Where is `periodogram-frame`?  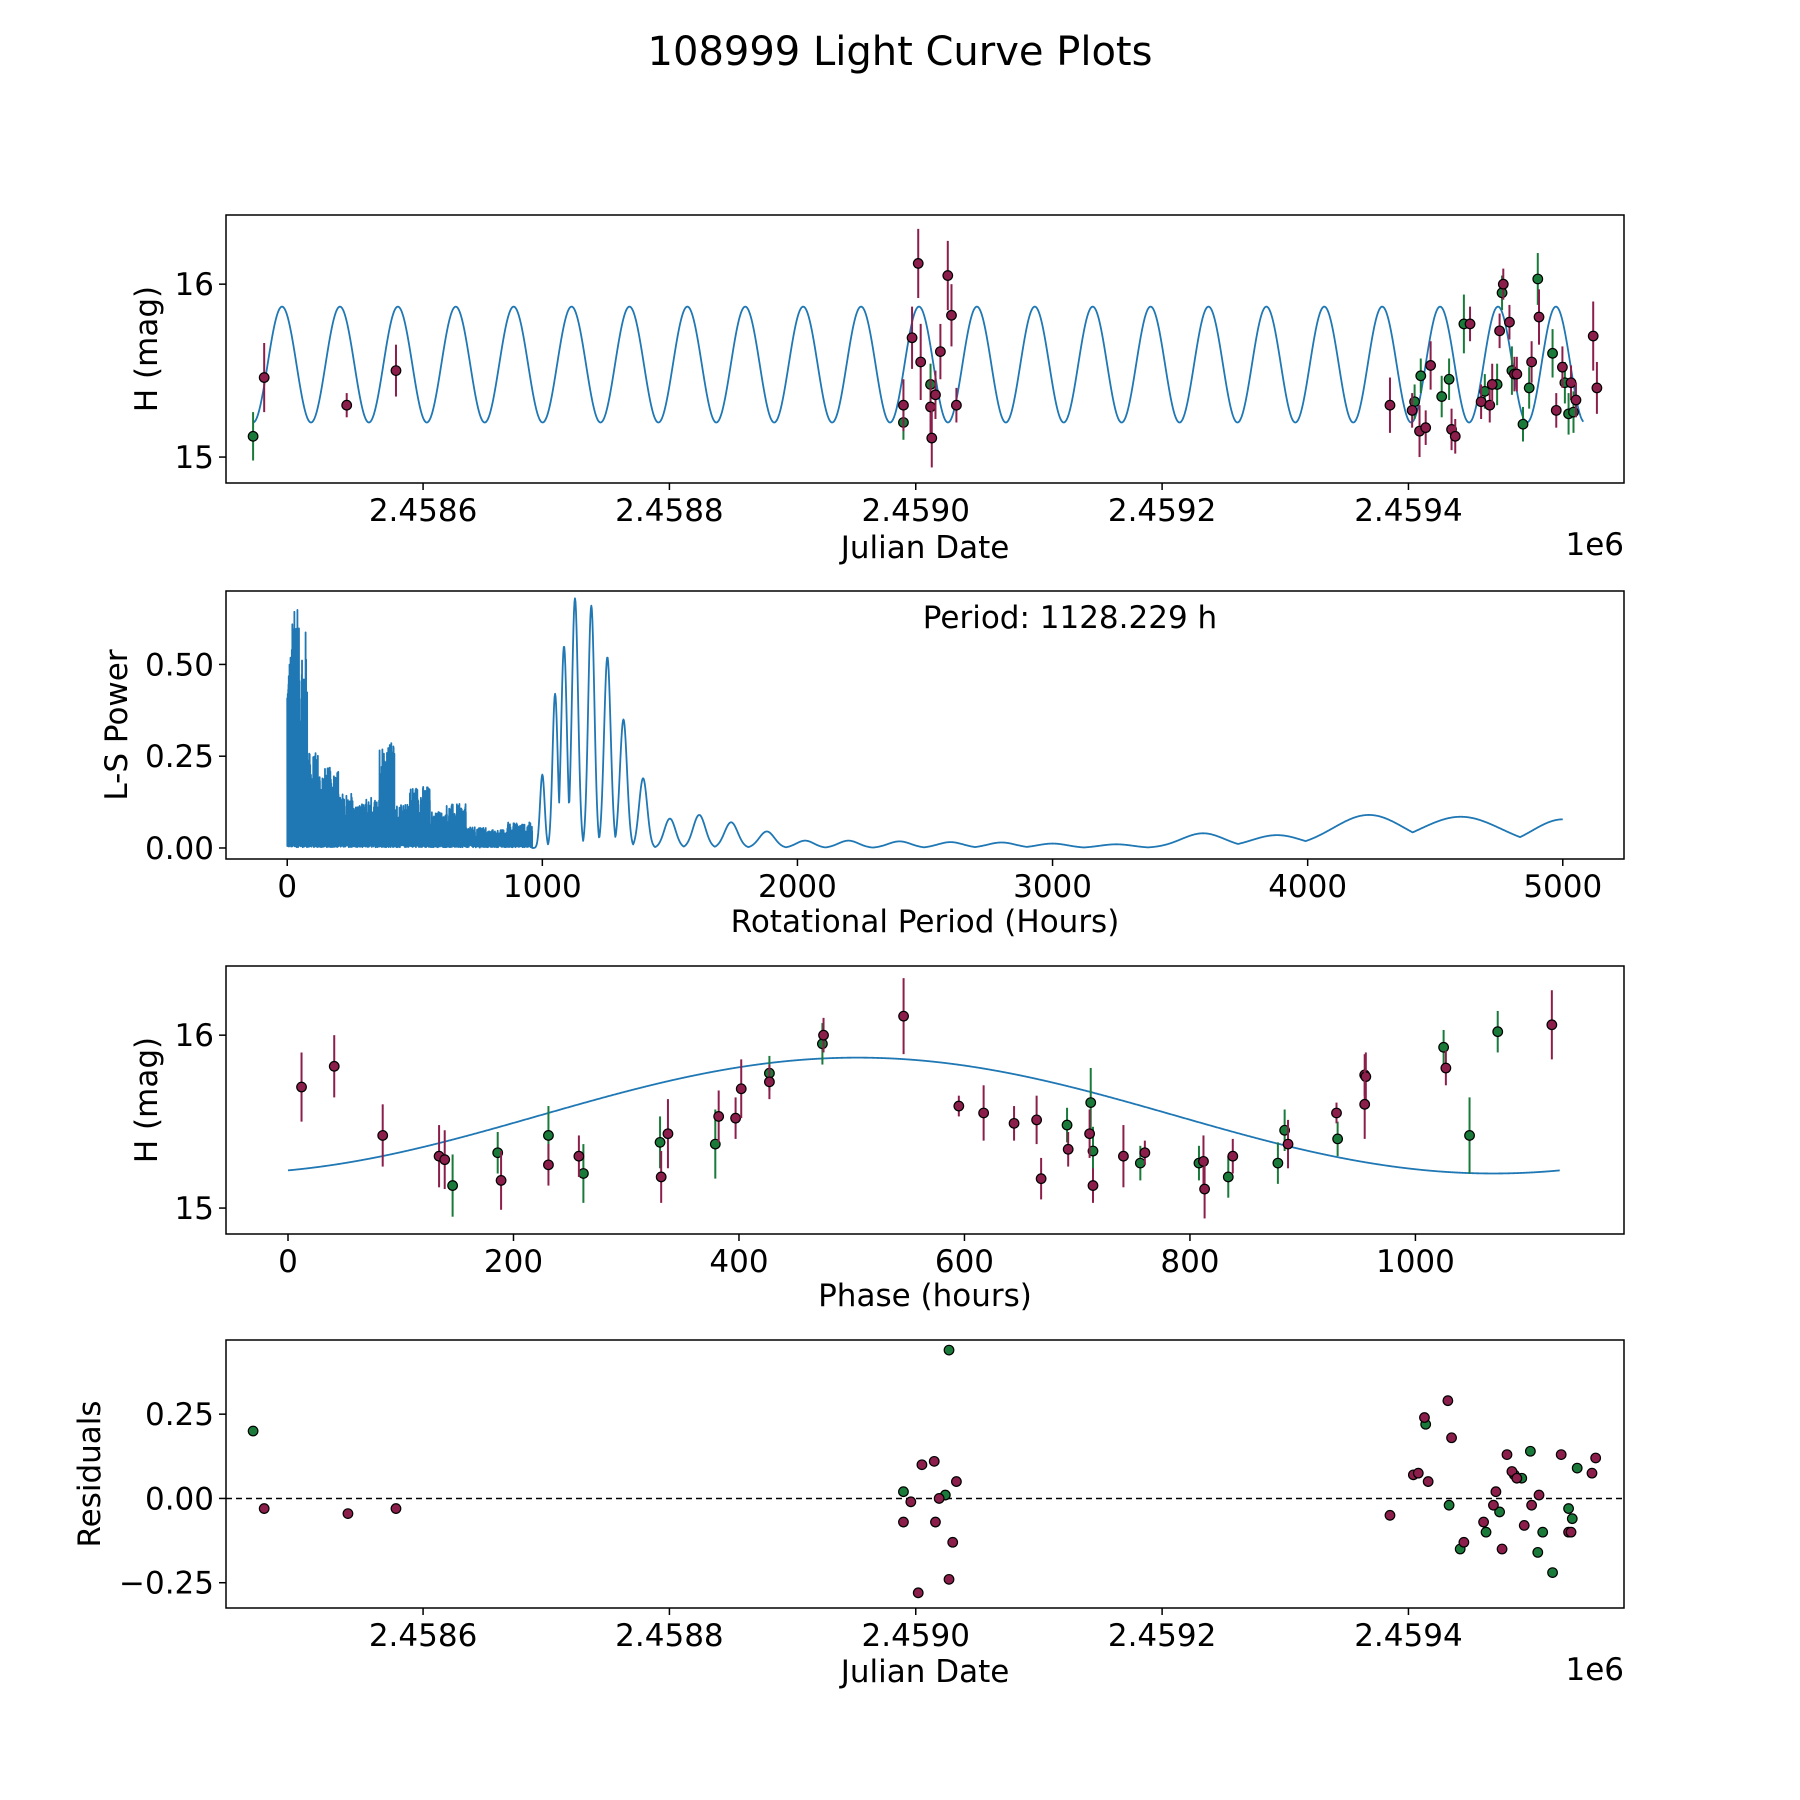 periodogram-frame is located at coordinates (925, 725).